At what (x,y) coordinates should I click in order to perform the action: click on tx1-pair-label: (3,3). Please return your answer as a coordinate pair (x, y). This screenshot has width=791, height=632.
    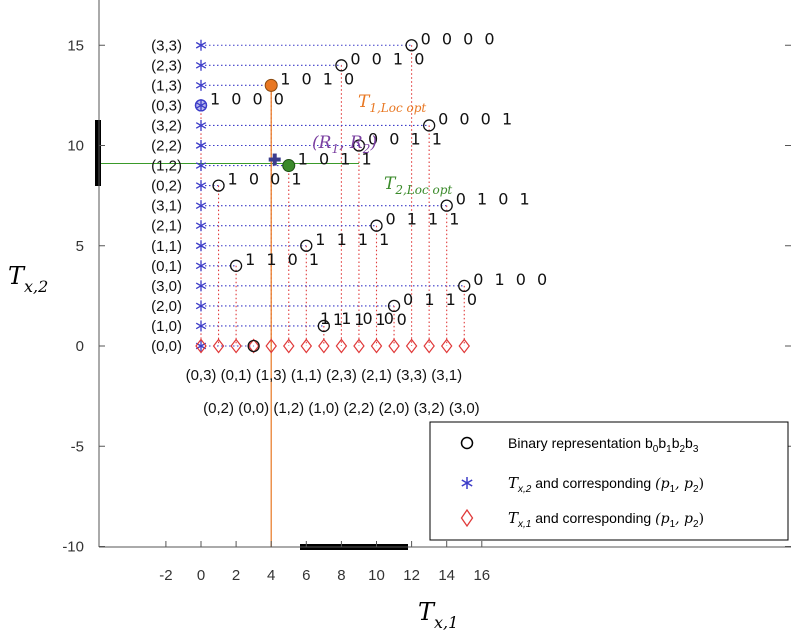
    Looking at the image, I should click on (411, 375).